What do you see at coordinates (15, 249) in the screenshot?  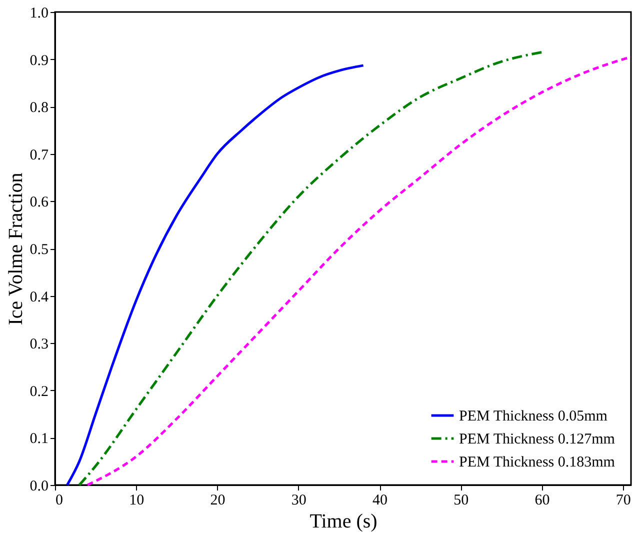 I see `y-axis-title: Ice Volme Fraction` at bounding box center [15, 249].